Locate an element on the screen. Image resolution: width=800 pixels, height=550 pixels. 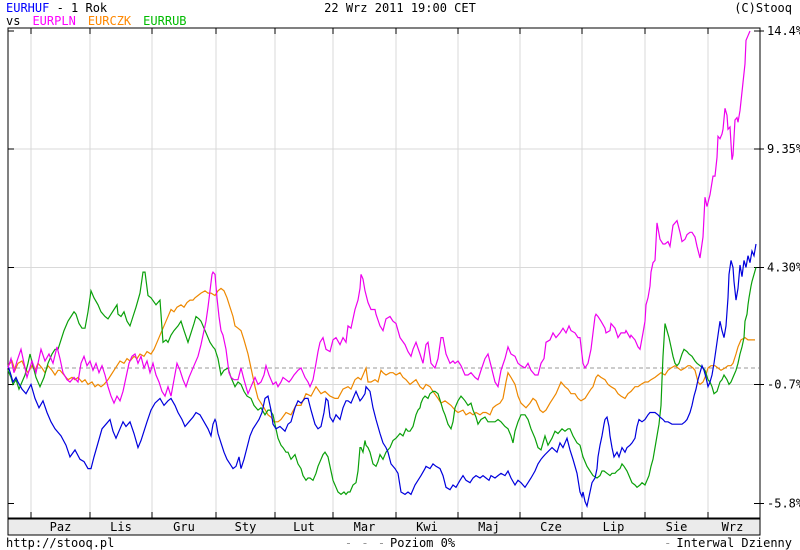
month-label: Lip is located at coordinates (614, 527).